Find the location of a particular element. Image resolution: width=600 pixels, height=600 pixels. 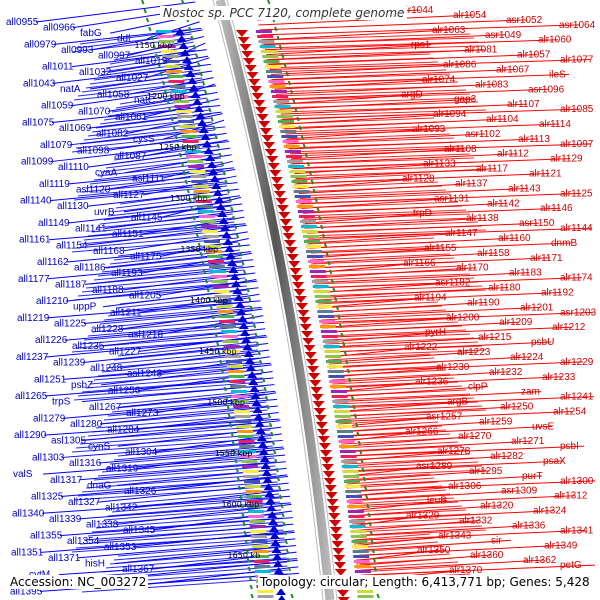

right-gene-label: alr1160 is located at coordinates (514, 238).